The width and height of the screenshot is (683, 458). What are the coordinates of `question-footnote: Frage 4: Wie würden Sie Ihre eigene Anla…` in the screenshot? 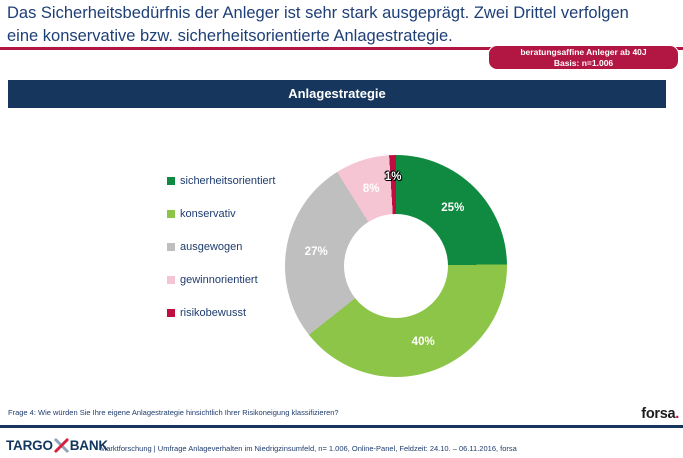 It's located at (173, 412).